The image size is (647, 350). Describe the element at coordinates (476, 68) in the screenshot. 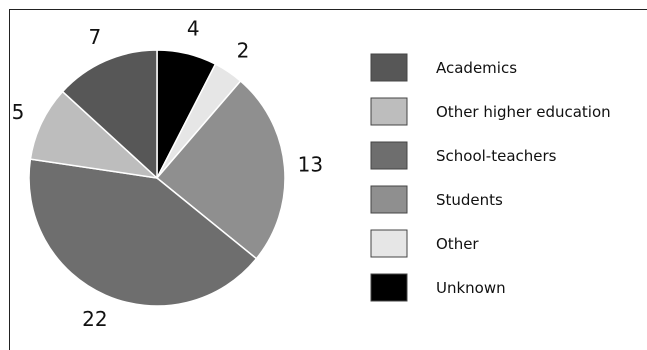

I see `legend-label-academics: Academics` at that location.